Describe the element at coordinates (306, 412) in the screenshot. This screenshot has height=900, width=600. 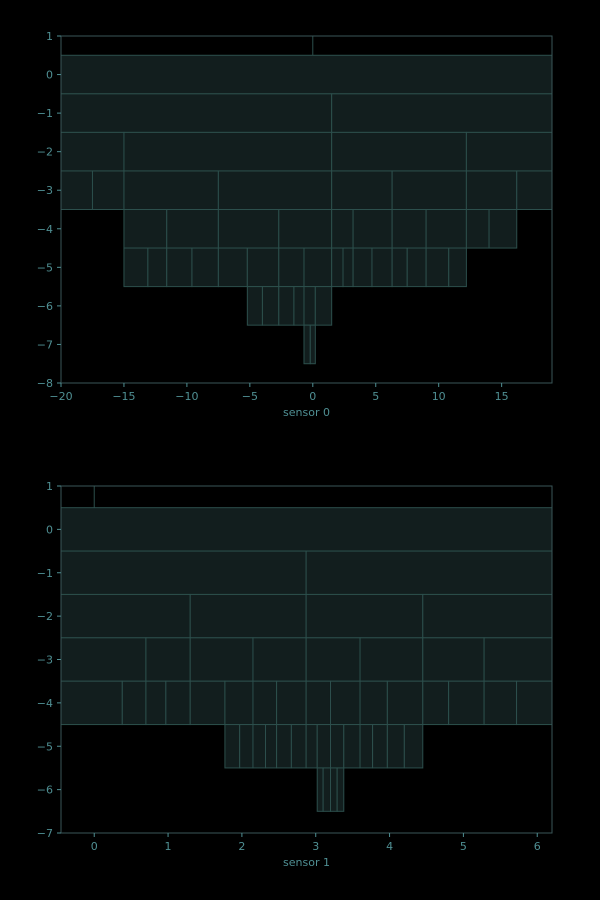
I see `x-axis-label: sensor 0` at that location.